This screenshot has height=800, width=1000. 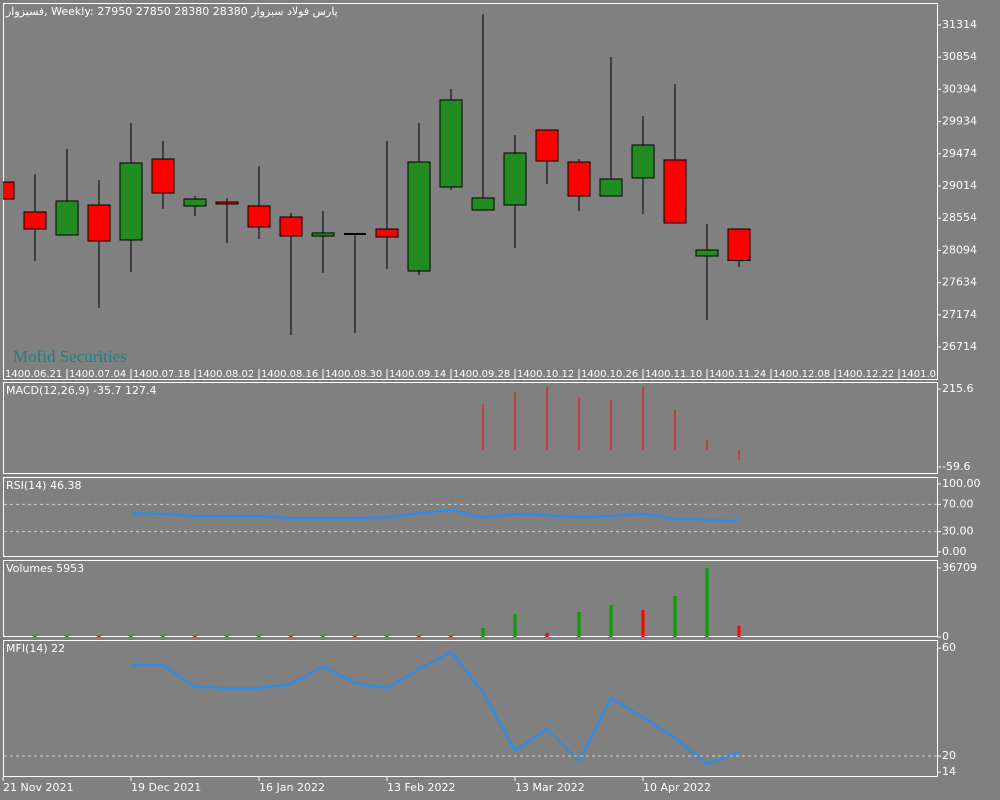 I want to click on y-tick-label: 28094, so click(x=959, y=249).